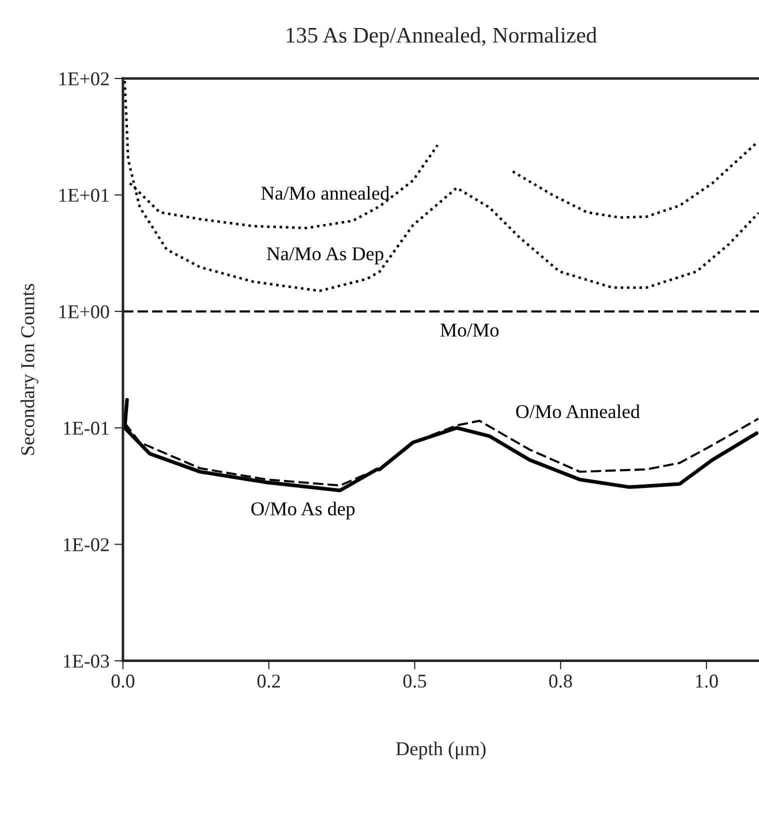 The image size is (759, 826). Describe the element at coordinates (86, 428) in the screenshot. I see `y-tick-label: 1E-01` at that location.